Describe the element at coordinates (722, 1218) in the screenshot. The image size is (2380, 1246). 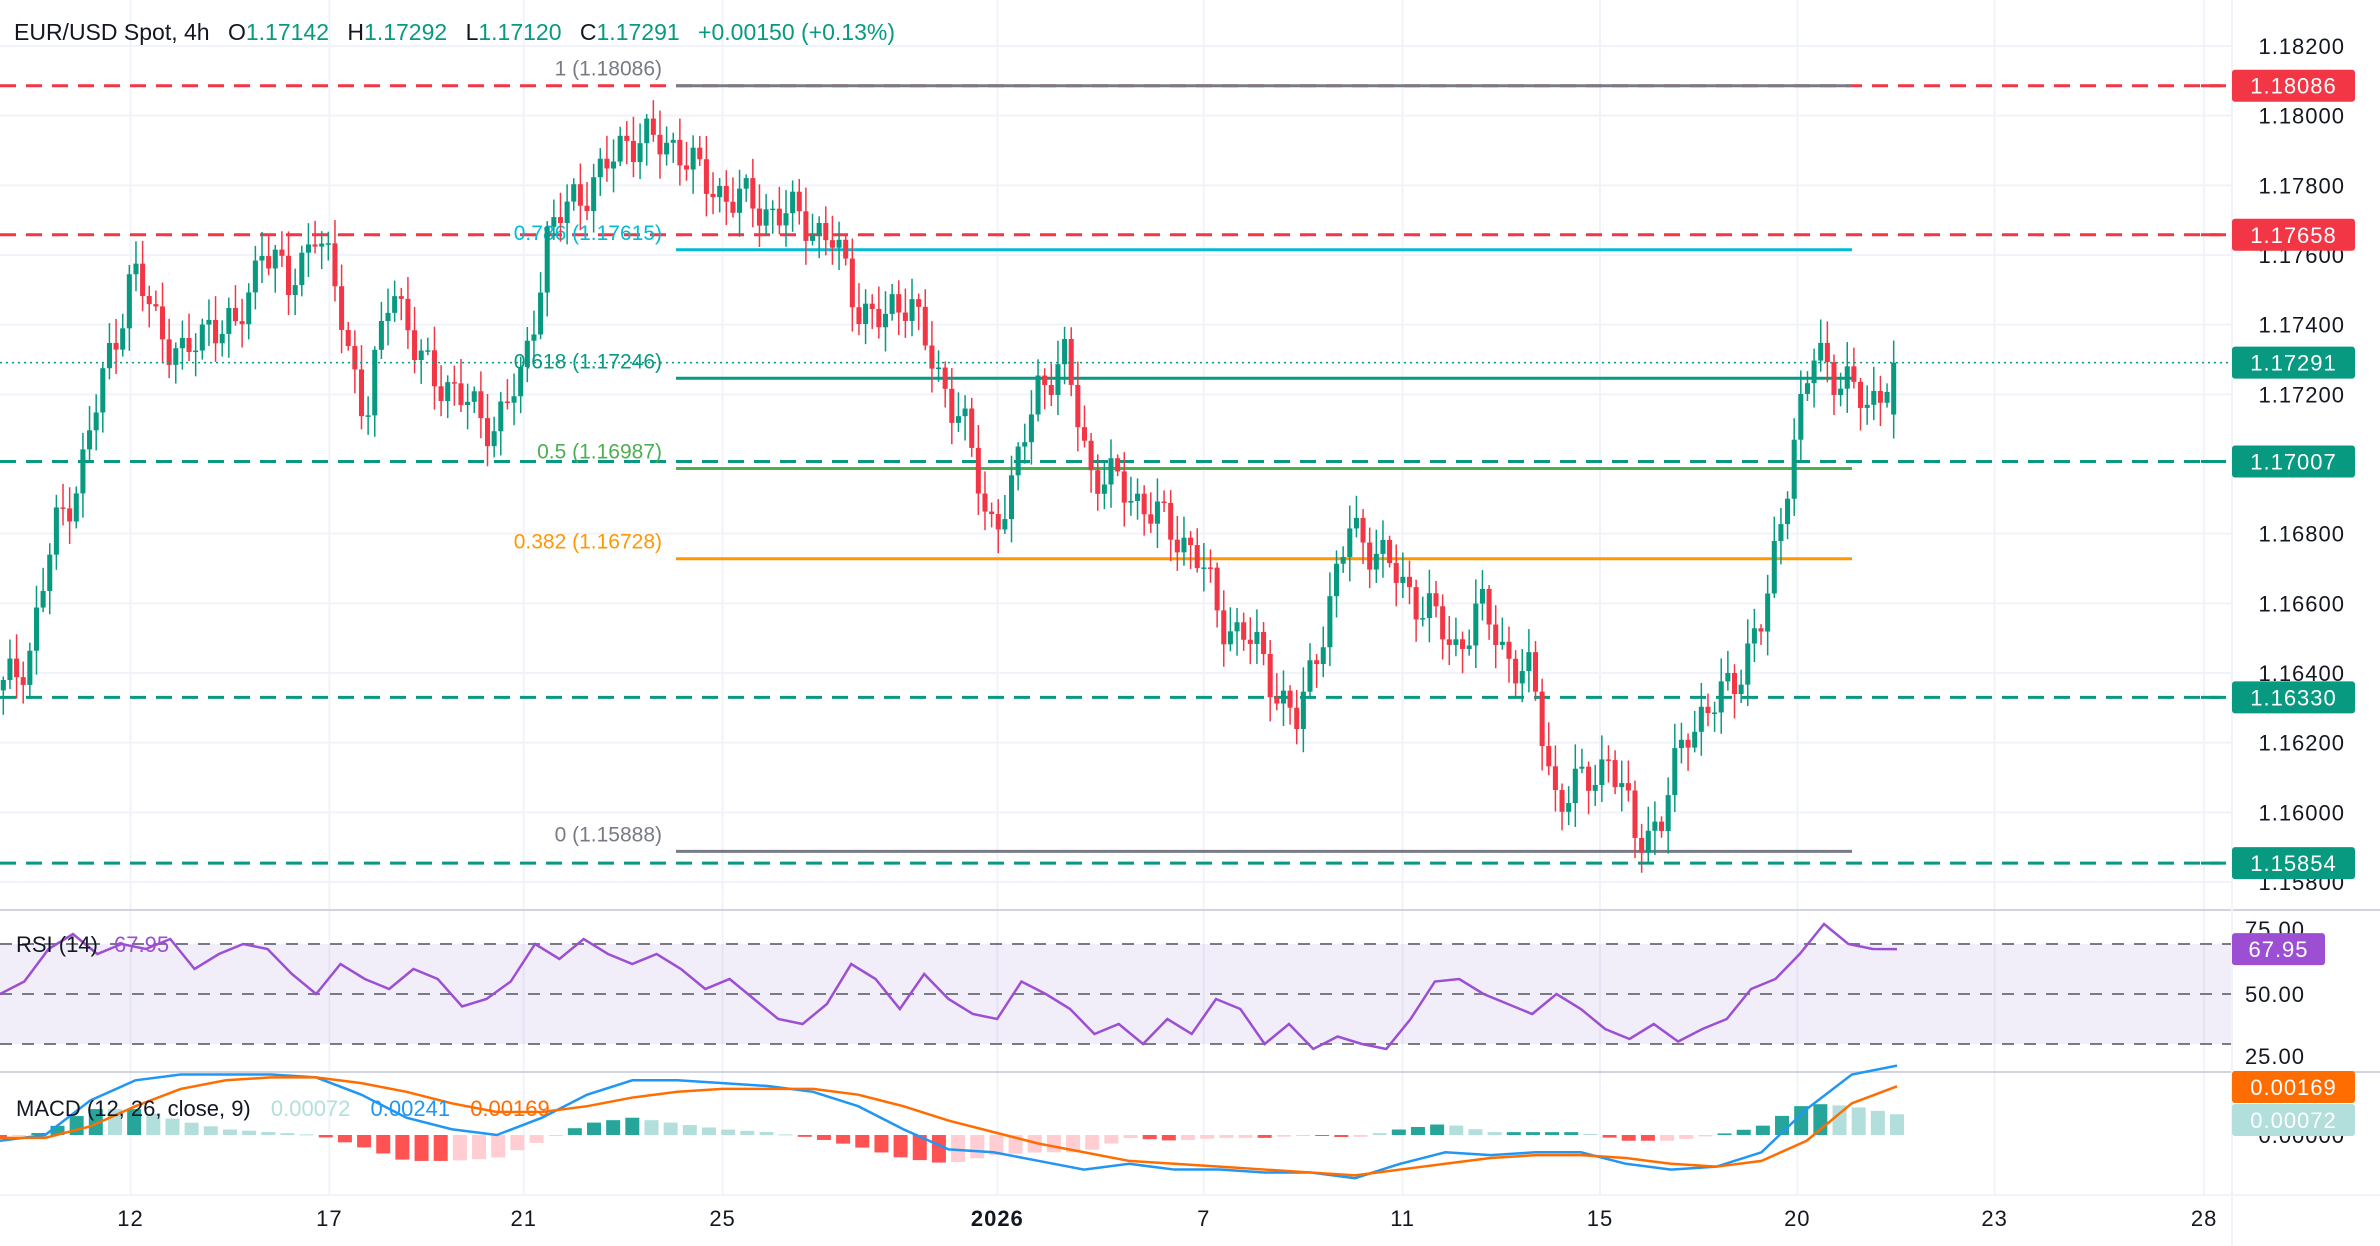
I see `time-tick-label: 25` at that location.